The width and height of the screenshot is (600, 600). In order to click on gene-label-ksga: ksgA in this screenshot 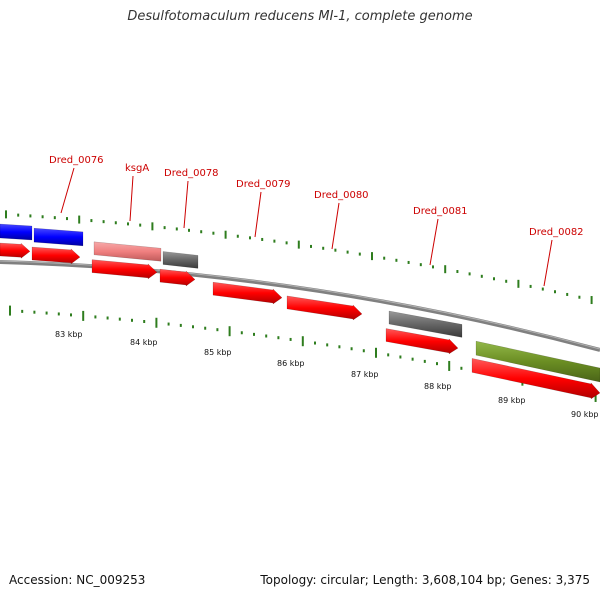, I will do `click(137, 168)`.